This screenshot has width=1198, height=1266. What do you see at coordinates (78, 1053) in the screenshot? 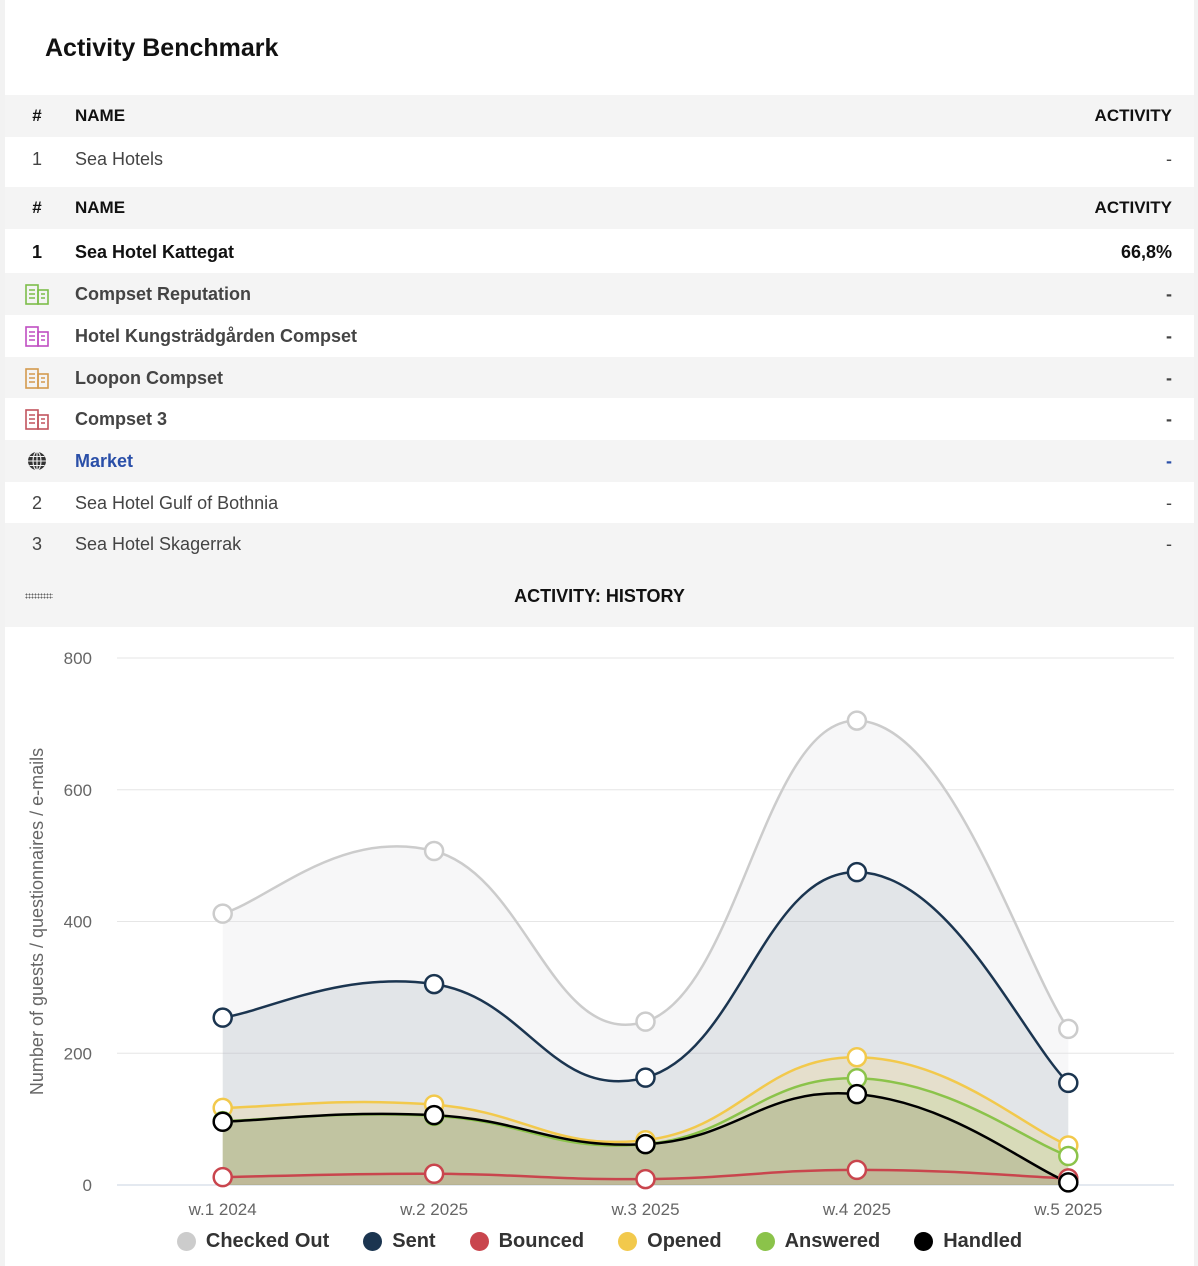
I see `y-tick-label: 200` at bounding box center [78, 1053].